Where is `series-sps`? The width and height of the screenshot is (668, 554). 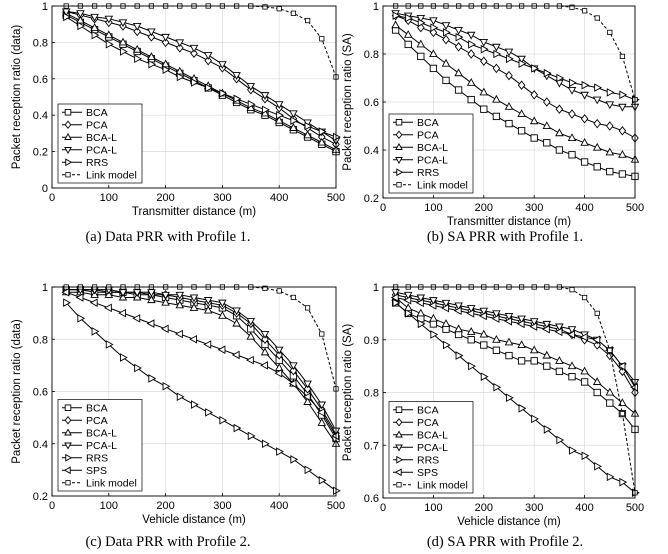 series-sps is located at coordinates (200, 364).